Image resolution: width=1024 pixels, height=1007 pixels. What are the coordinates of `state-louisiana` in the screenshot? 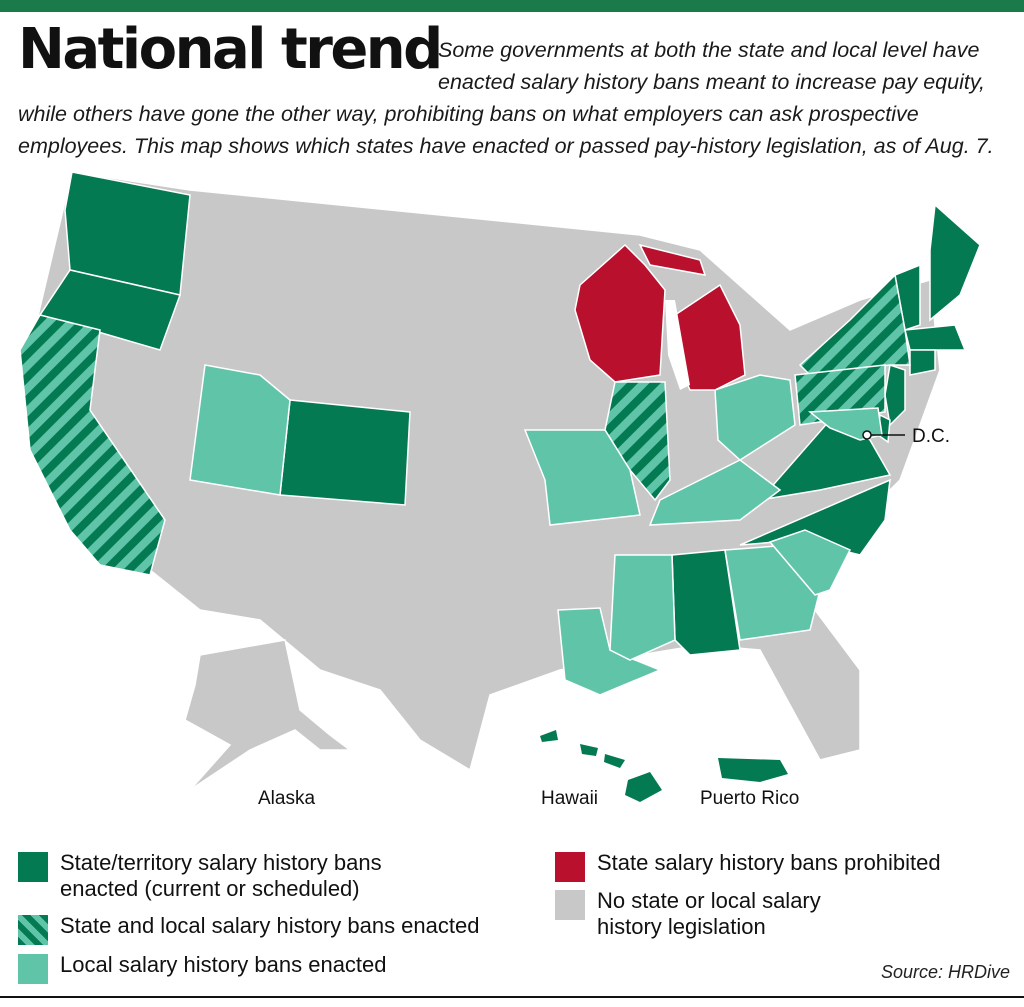 It's located at (609, 651).